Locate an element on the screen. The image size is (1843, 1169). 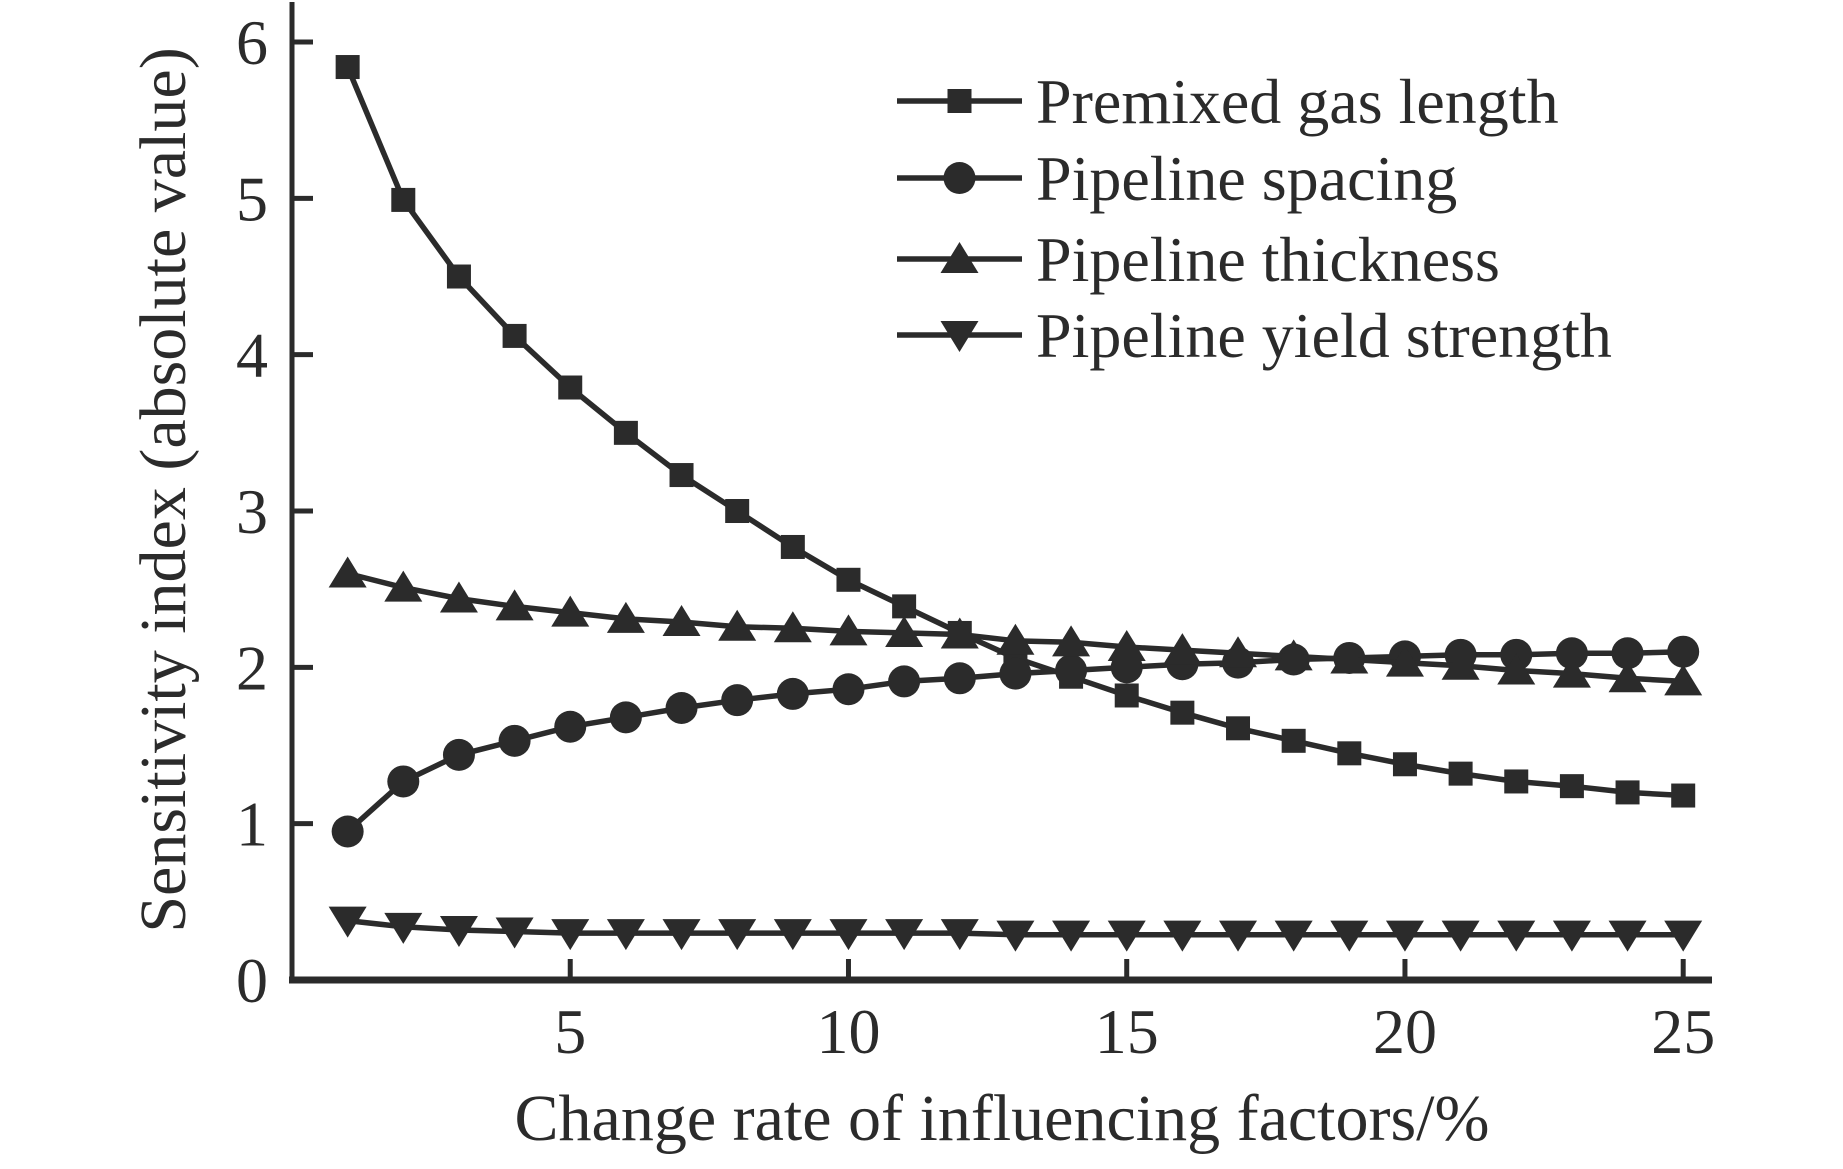
x-tick-label: 15 is located at coordinates (1127, 1031).